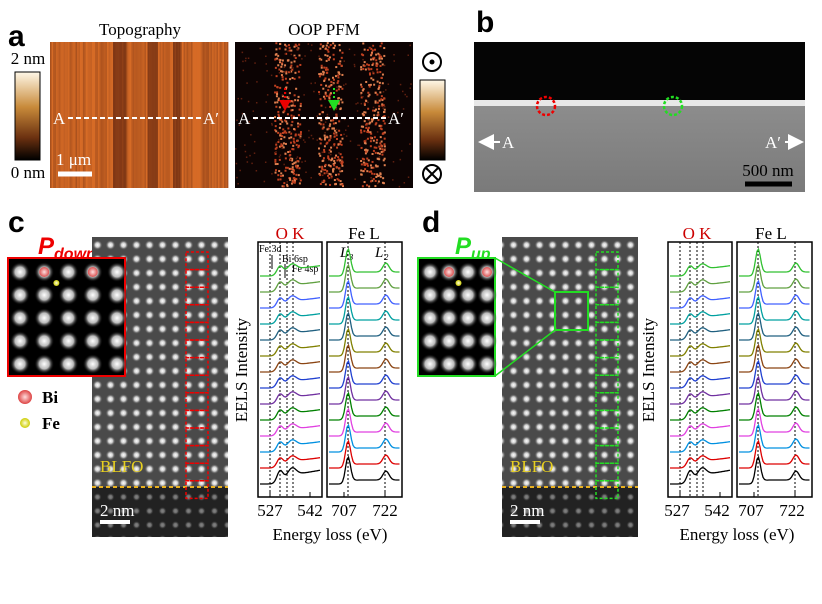 The image size is (822, 604). I want to click on edge-label: Fe L, so click(771, 233).